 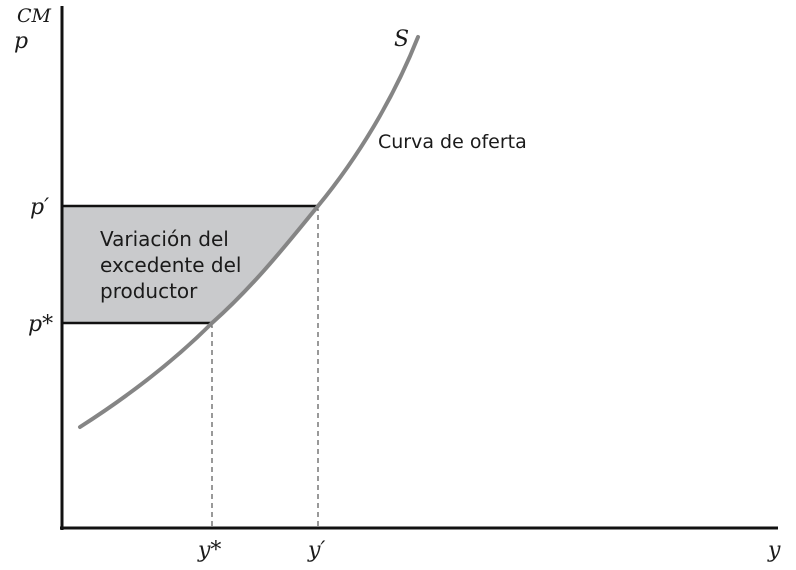 I want to click on area-label-line3: productor, so click(x=149, y=291).